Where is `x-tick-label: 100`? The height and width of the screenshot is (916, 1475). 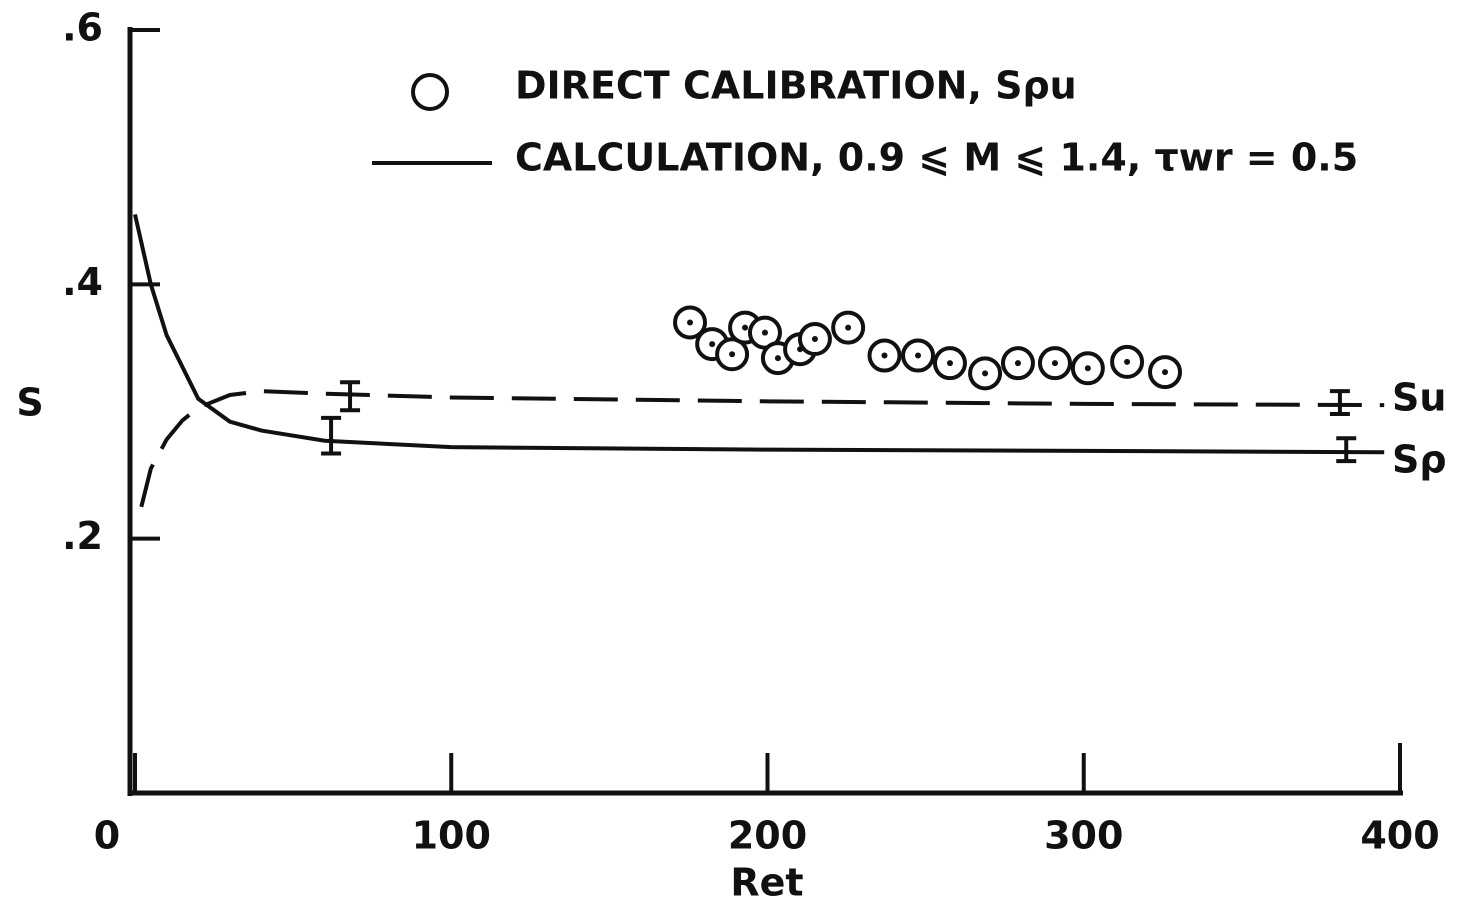 x-tick-label: 100 is located at coordinates (451, 836).